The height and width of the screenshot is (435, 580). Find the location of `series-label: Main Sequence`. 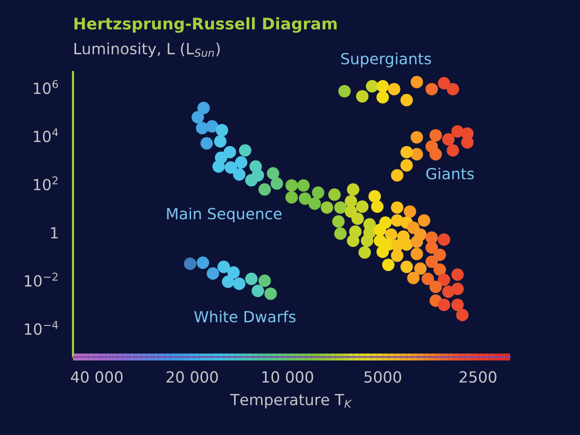

series-label: Main Sequence is located at coordinates (224, 215).